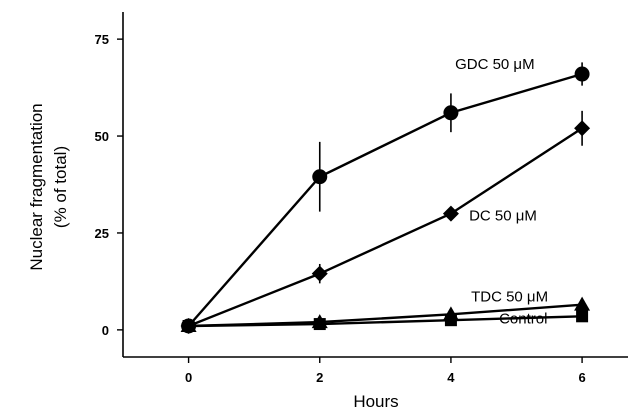  Describe the element at coordinates (102, 39) in the screenshot. I see `y-tick-label: 75` at that location.